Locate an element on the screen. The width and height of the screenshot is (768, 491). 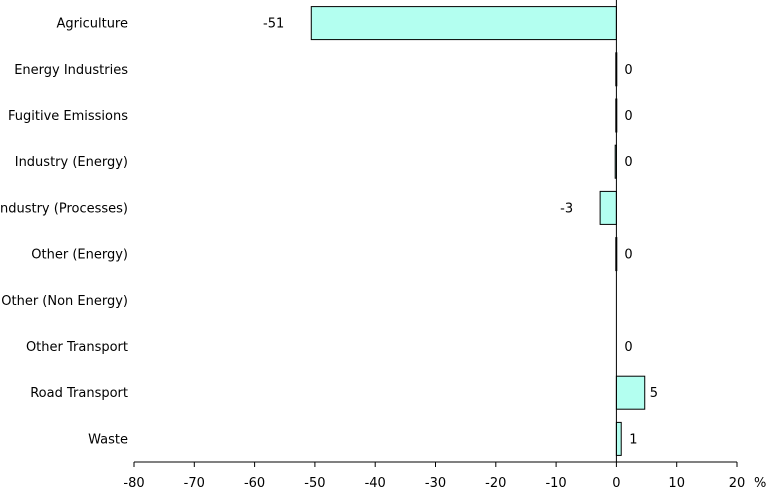
x-tick-label: -20 is located at coordinates (495, 483).